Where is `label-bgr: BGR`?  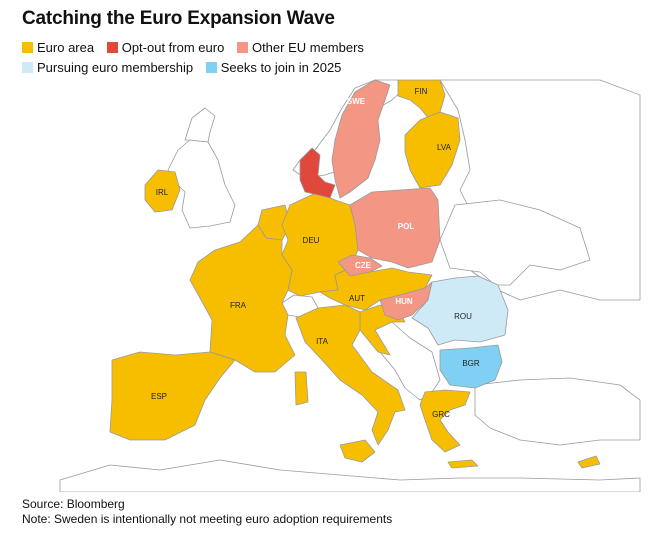
label-bgr: BGR is located at coordinates (471, 363).